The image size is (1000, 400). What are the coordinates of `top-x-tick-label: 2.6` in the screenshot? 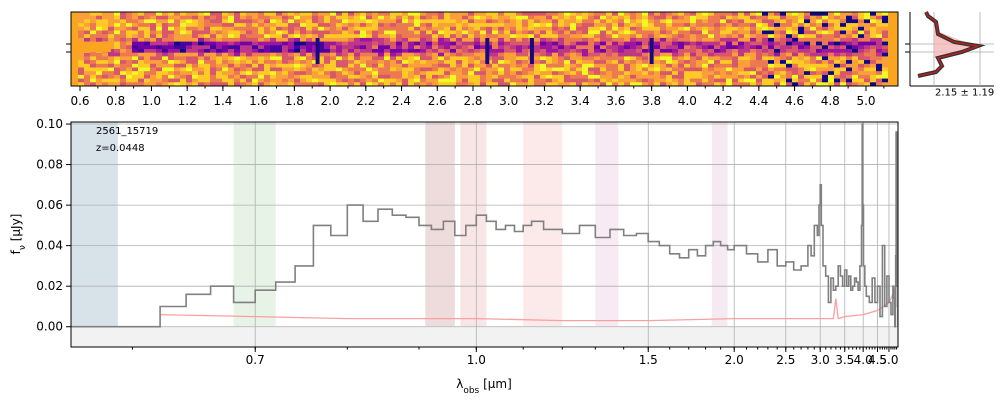 It's located at (437, 101).